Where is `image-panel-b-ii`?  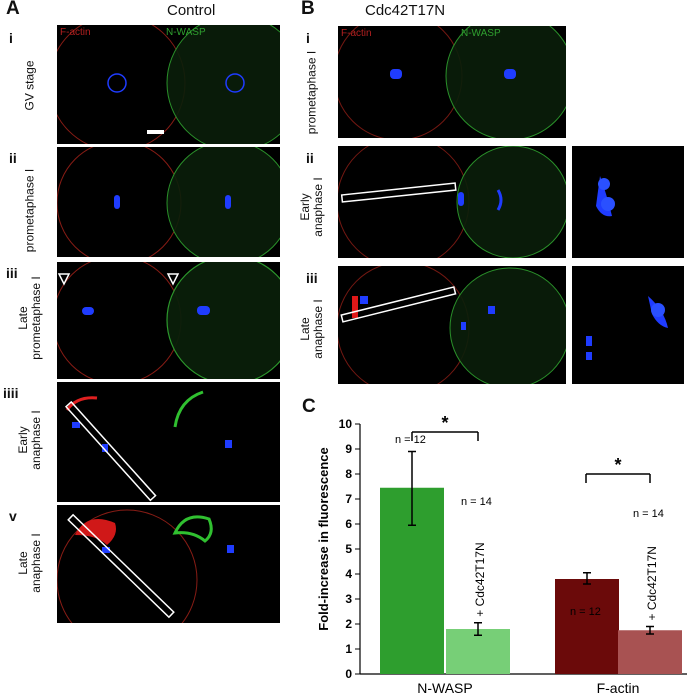
image-panel-b-ii is located at coordinates (452, 202).